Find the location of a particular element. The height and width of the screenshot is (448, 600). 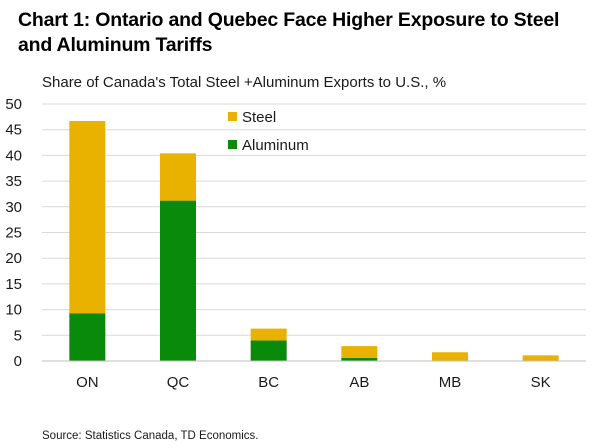

source-note: Source: Statistics Canada, TD Economics. is located at coordinates (150, 436).